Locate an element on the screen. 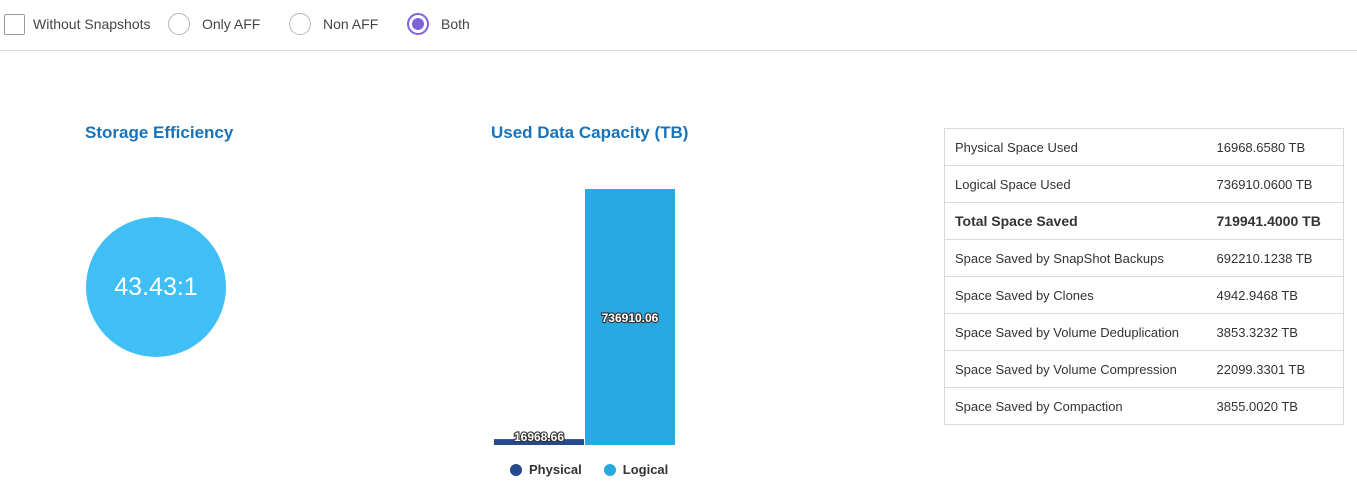 The image size is (1357, 495). data-label-physical: 16968.66 is located at coordinates (539, 437).